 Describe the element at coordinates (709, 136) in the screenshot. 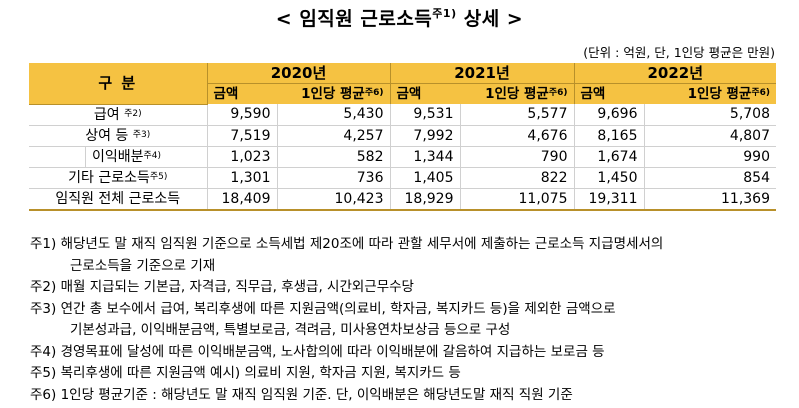

I see `table-cell: 4,807` at that location.